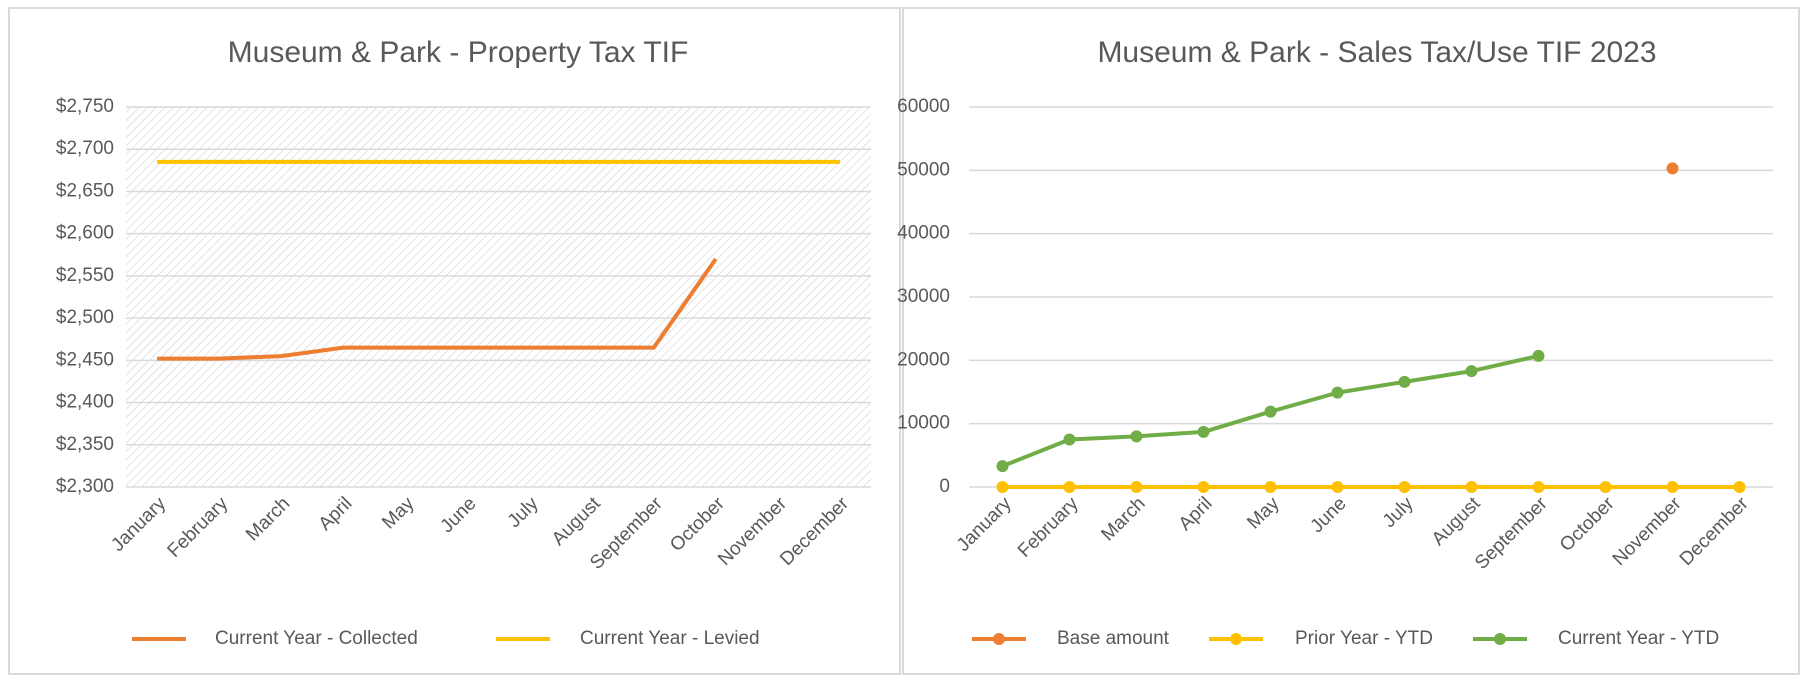 The image size is (1802, 676). What do you see at coordinates (923, 169) in the screenshot?
I see `y-tick-label: 50000` at bounding box center [923, 169].